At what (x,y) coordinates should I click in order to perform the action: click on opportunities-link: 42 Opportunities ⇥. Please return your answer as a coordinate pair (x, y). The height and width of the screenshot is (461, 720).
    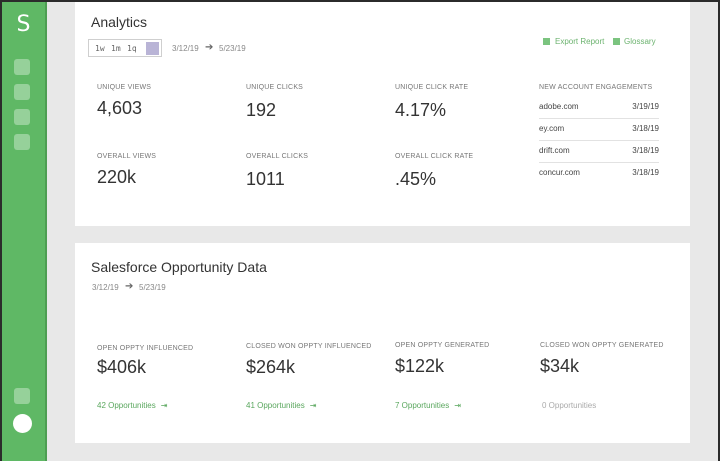
    Looking at the image, I should click on (132, 405).